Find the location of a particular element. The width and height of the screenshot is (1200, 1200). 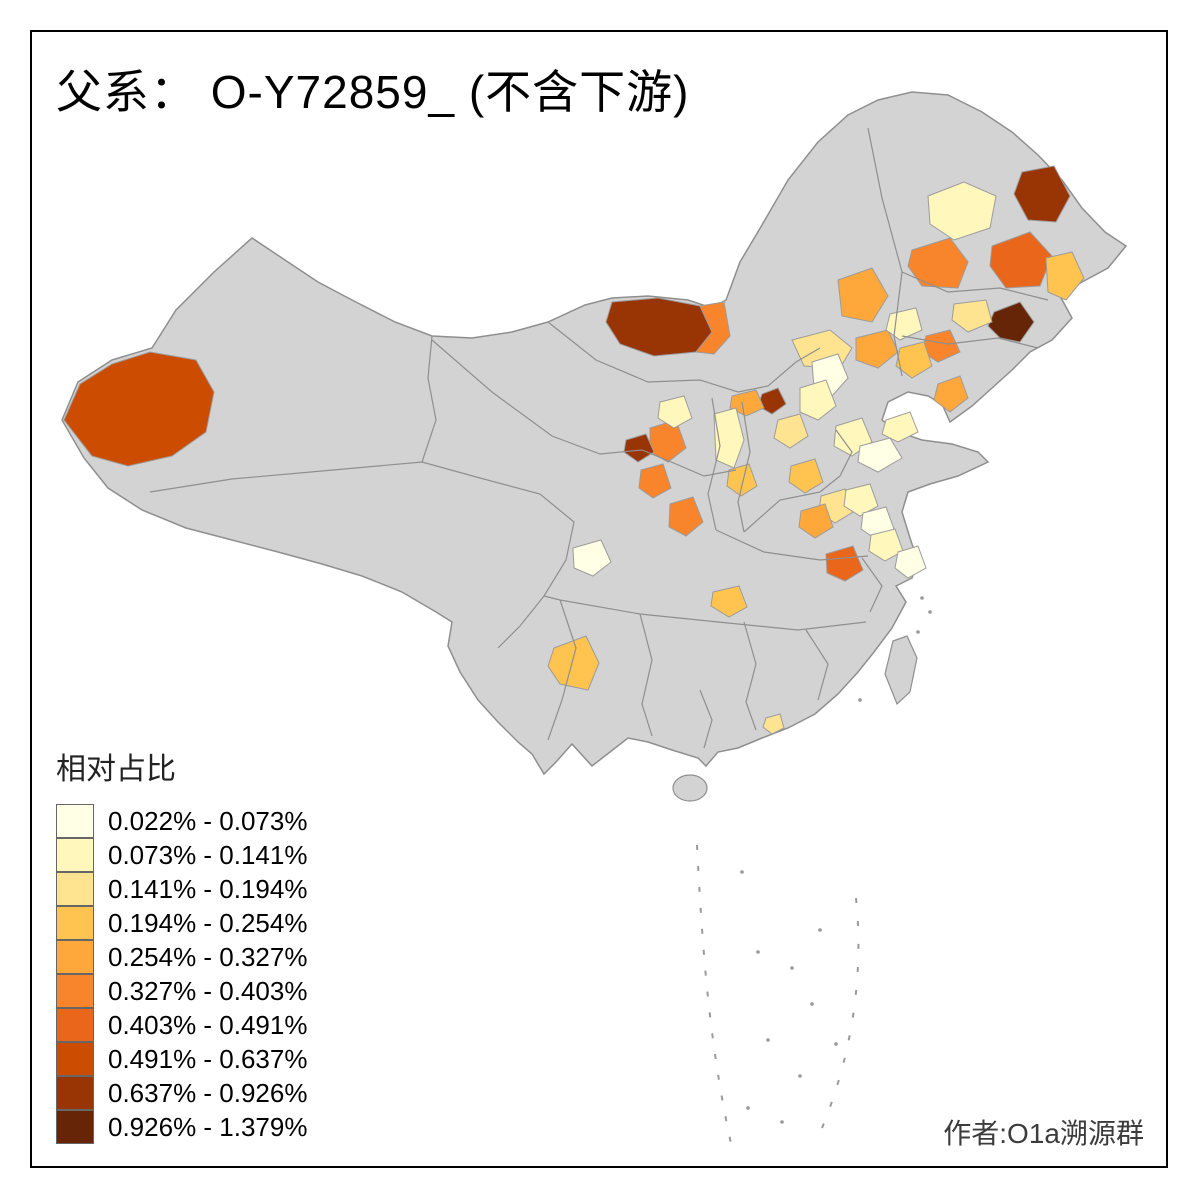

legend-item: 0.073% - 0.141% is located at coordinates (181, 855).